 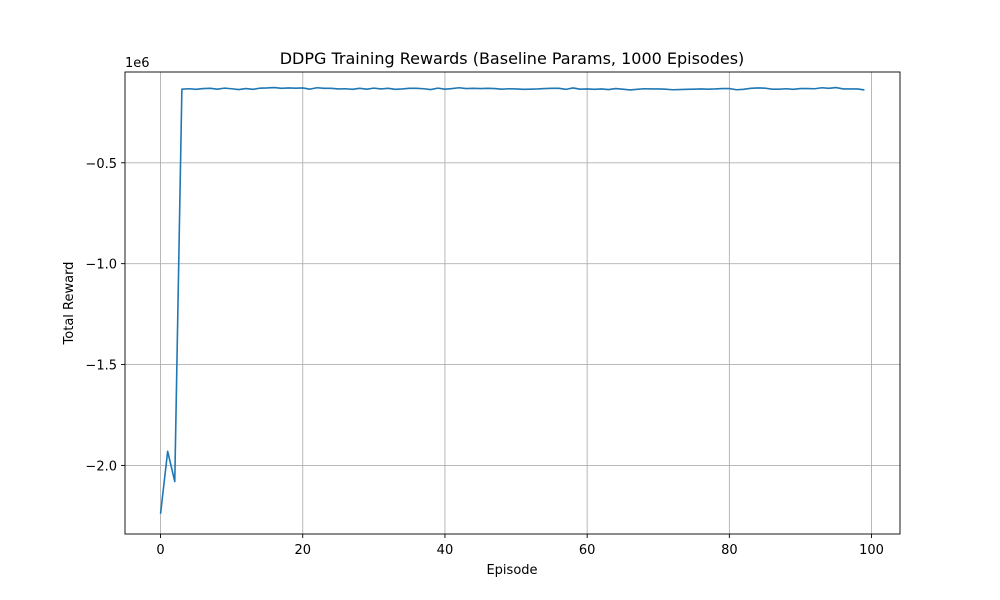 I want to click on x-axis-title: Episode, so click(x=511, y=570).